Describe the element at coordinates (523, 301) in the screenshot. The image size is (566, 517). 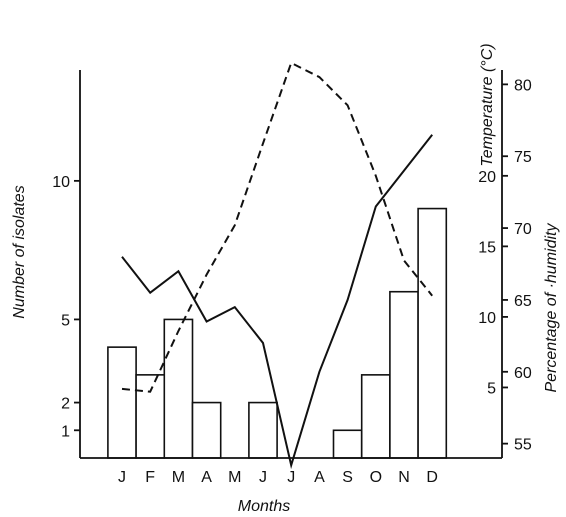
I see `humidity-tick-label-65: 65` at that location.